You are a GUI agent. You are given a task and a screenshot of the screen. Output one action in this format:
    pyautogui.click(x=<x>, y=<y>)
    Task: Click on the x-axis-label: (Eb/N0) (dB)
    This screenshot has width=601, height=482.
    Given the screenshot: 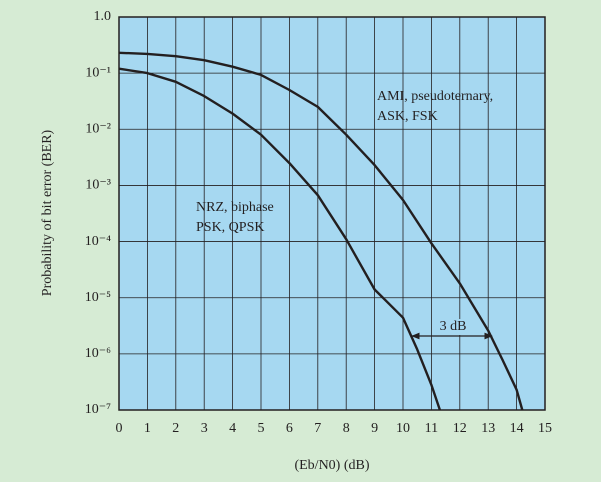 What is the action you would take?
    pyautogui.click(x=331, y=465)
    